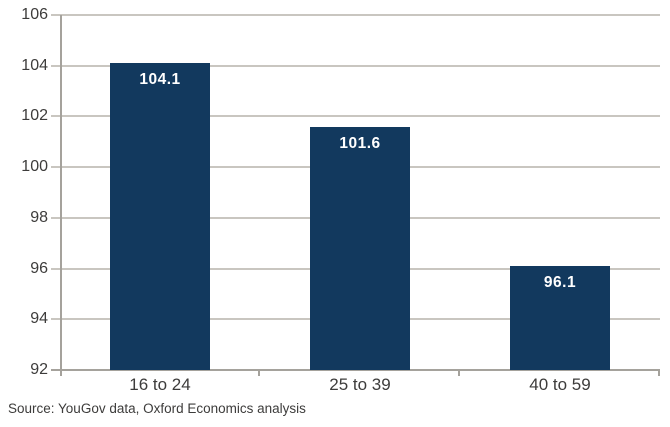 The height and width of the screenshot is (427, 670). Describe the element at coordinates (360, 248) in the screenshot. I see `bar-25-to-39: 101.6` at that location.